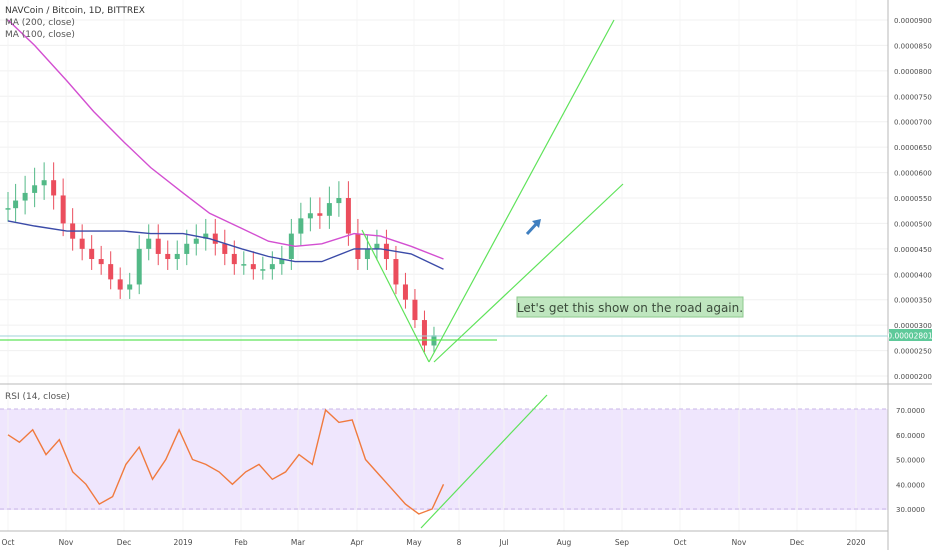  What do you see at coordinates (75, 11) in the screenshot?
I see `legend-title: NAVCoin / Bitcoin, 1D, BITTREX` at bounding box center [75, 11].